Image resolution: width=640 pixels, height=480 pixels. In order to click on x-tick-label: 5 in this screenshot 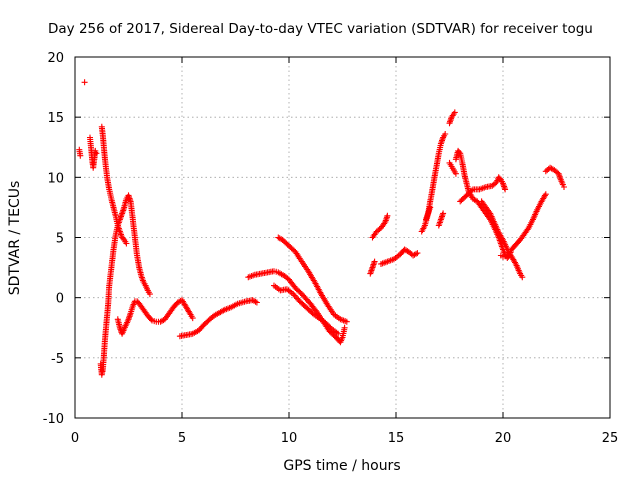, I will do `click(182, 438)`.